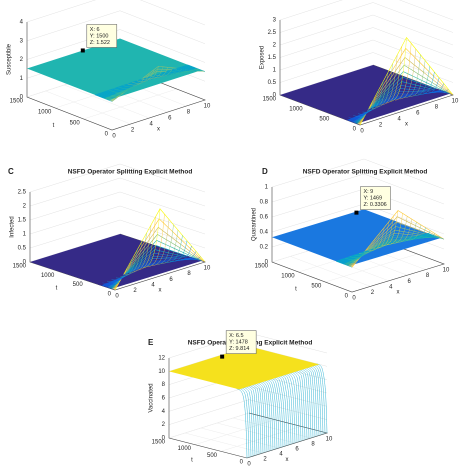  What do you see at coordinates (238, 343) in the screenshot?
I see `datatip-text: Y: 1478` at bounding box center [238, 343].